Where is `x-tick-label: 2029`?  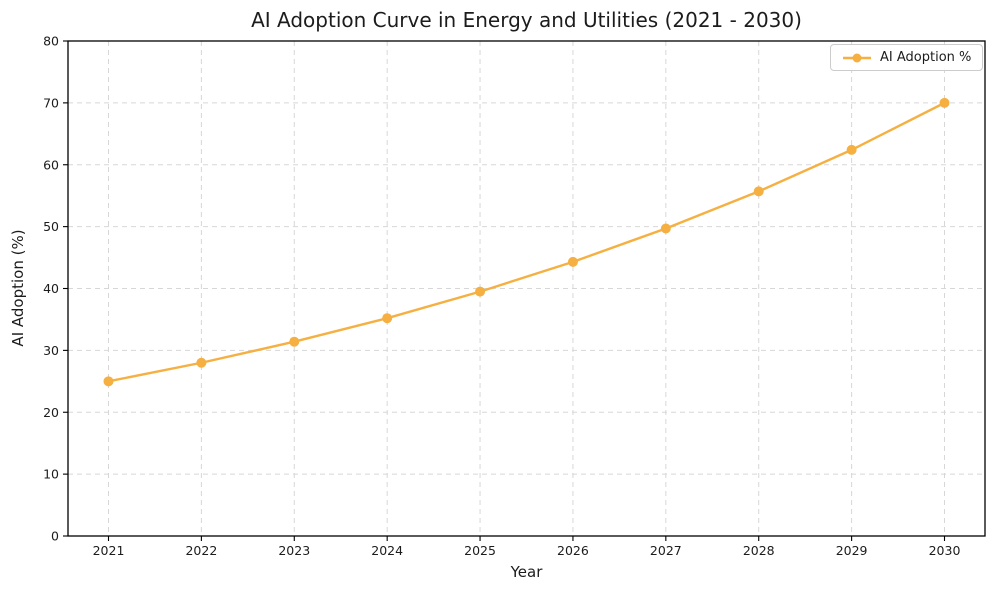
x-tick-label: 2029 is located at coordinates (852, 550).